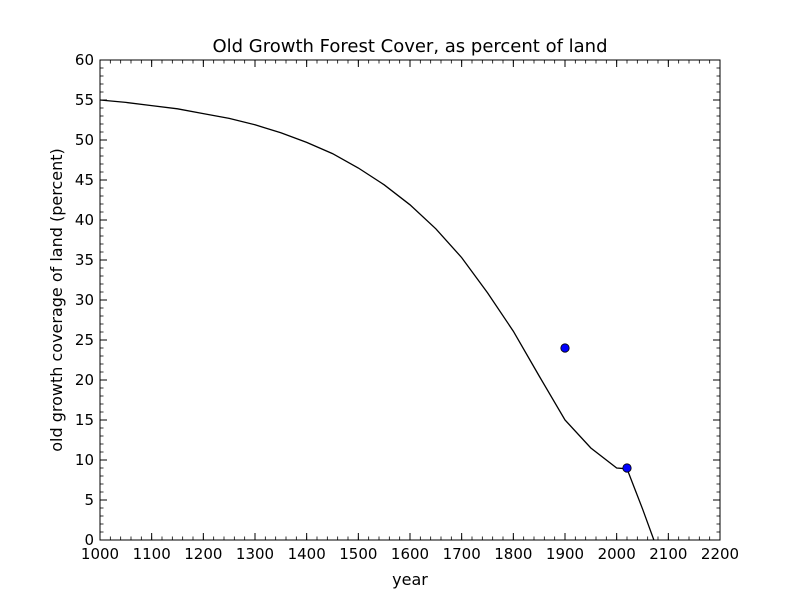  Describe the element at coordinates (358, 554) in the screenshot. I see `x-tick-label: 1500` at that location.